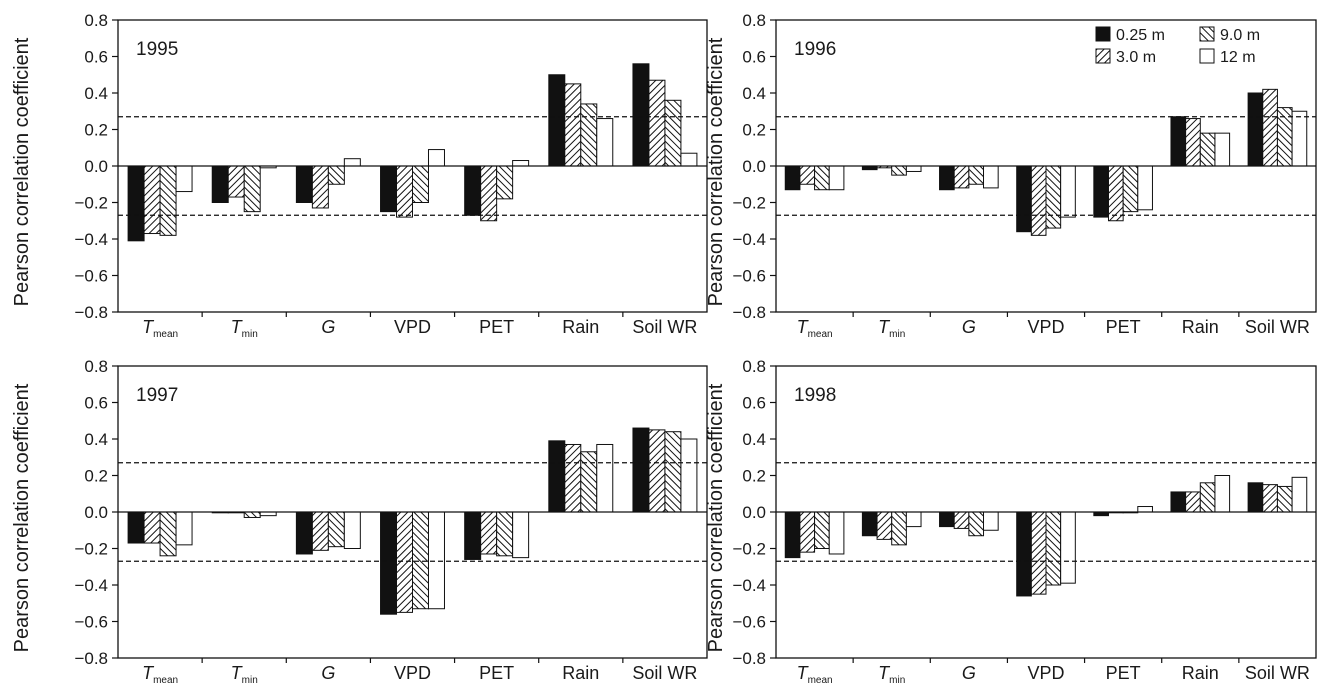  I want to click on bar-1996-Rain-9.0m, so click(1207, 149).